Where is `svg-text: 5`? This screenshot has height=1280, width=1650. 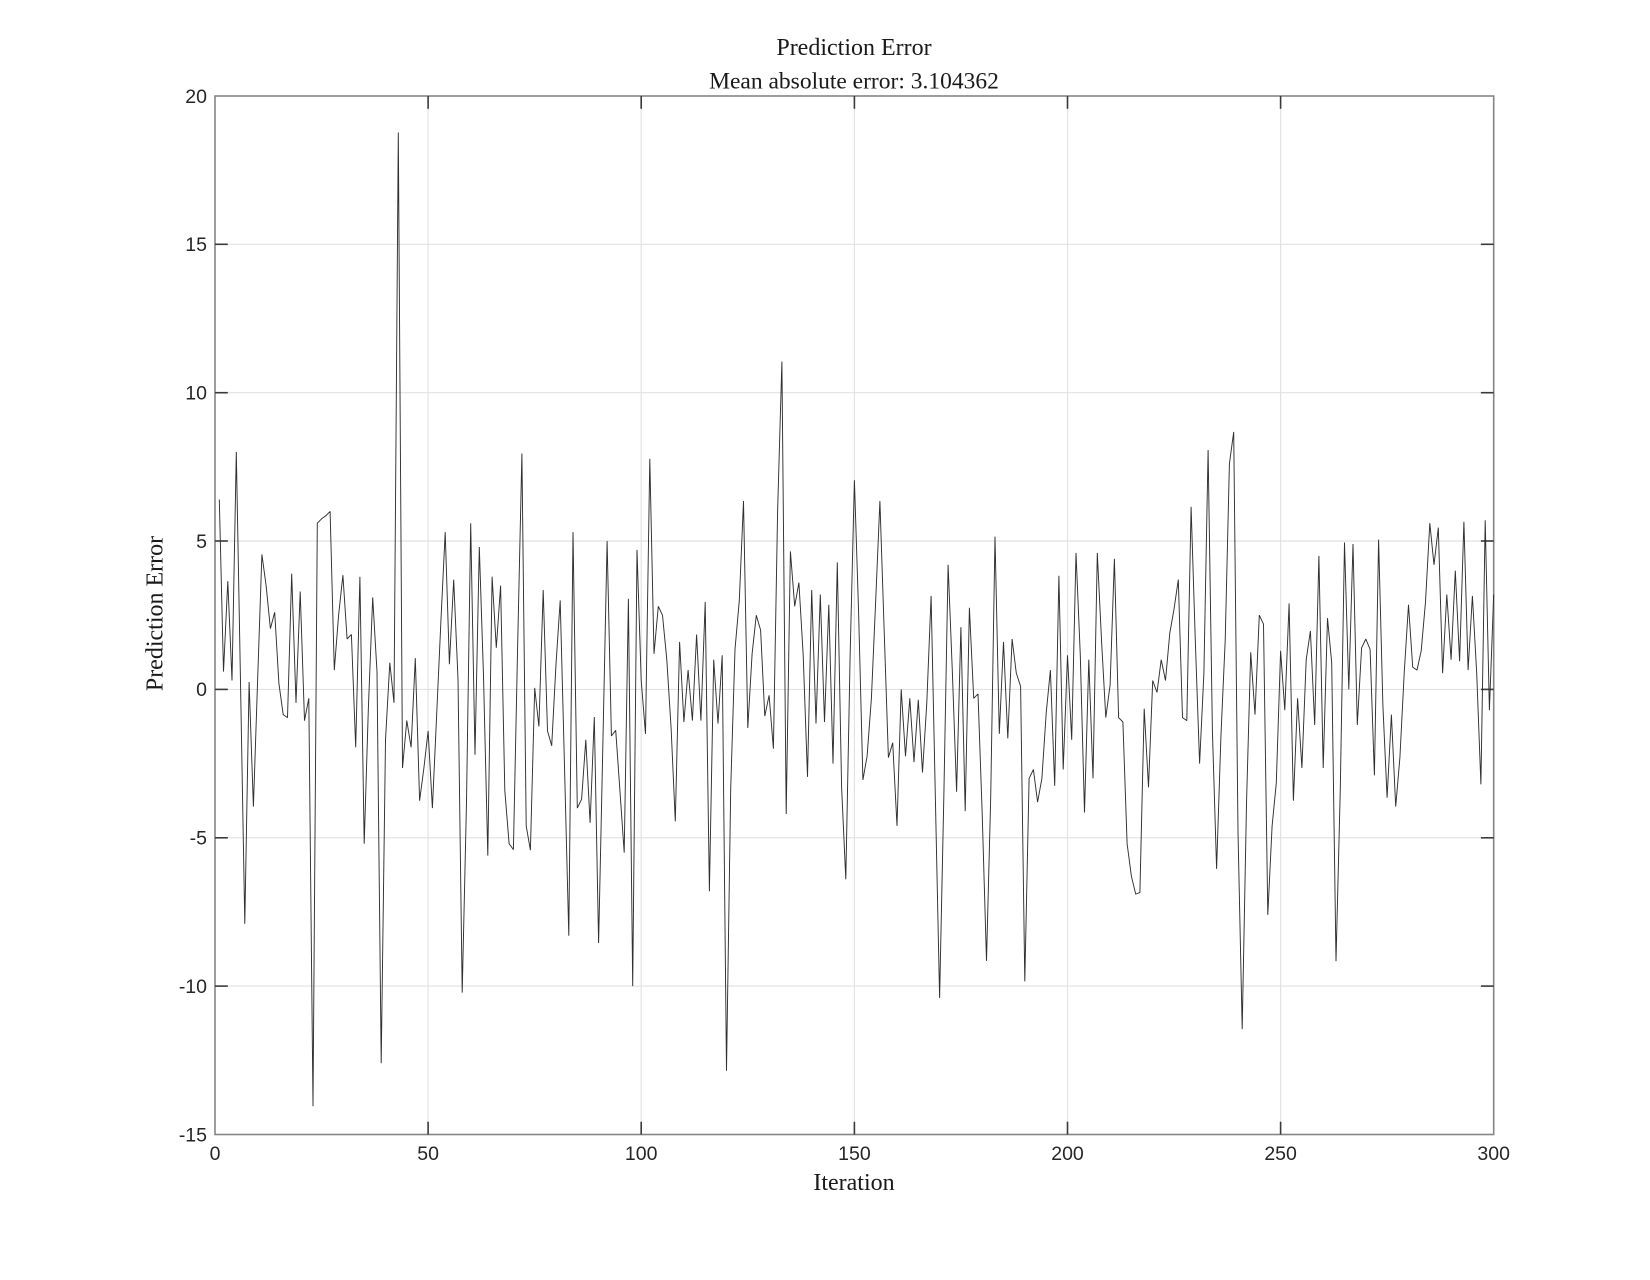 svg-text: 5 is located at coordinates (201, 542).